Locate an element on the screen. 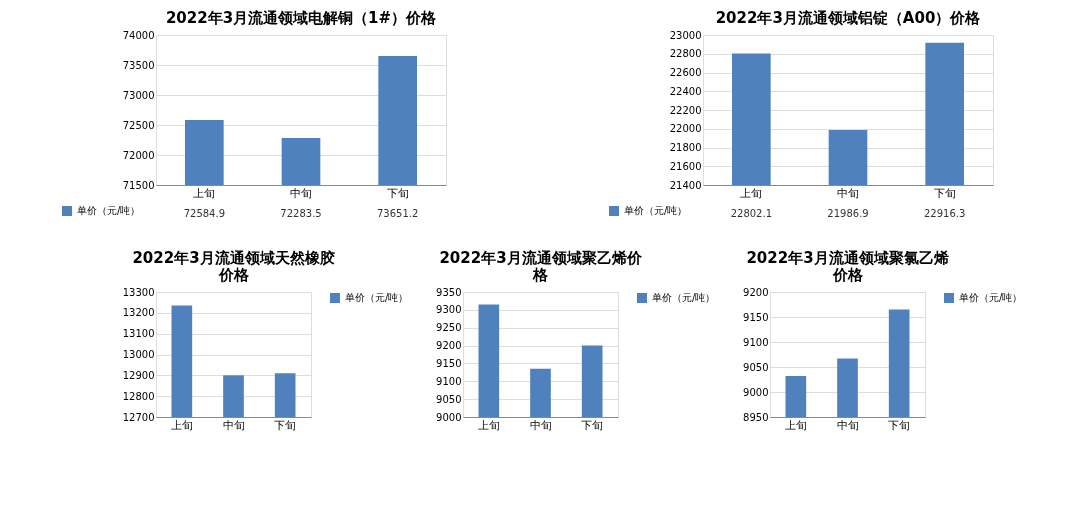 The width and height of the screenshot is (1080, 529). y-tick-label: 9250 is located at coordinates (449, 328).